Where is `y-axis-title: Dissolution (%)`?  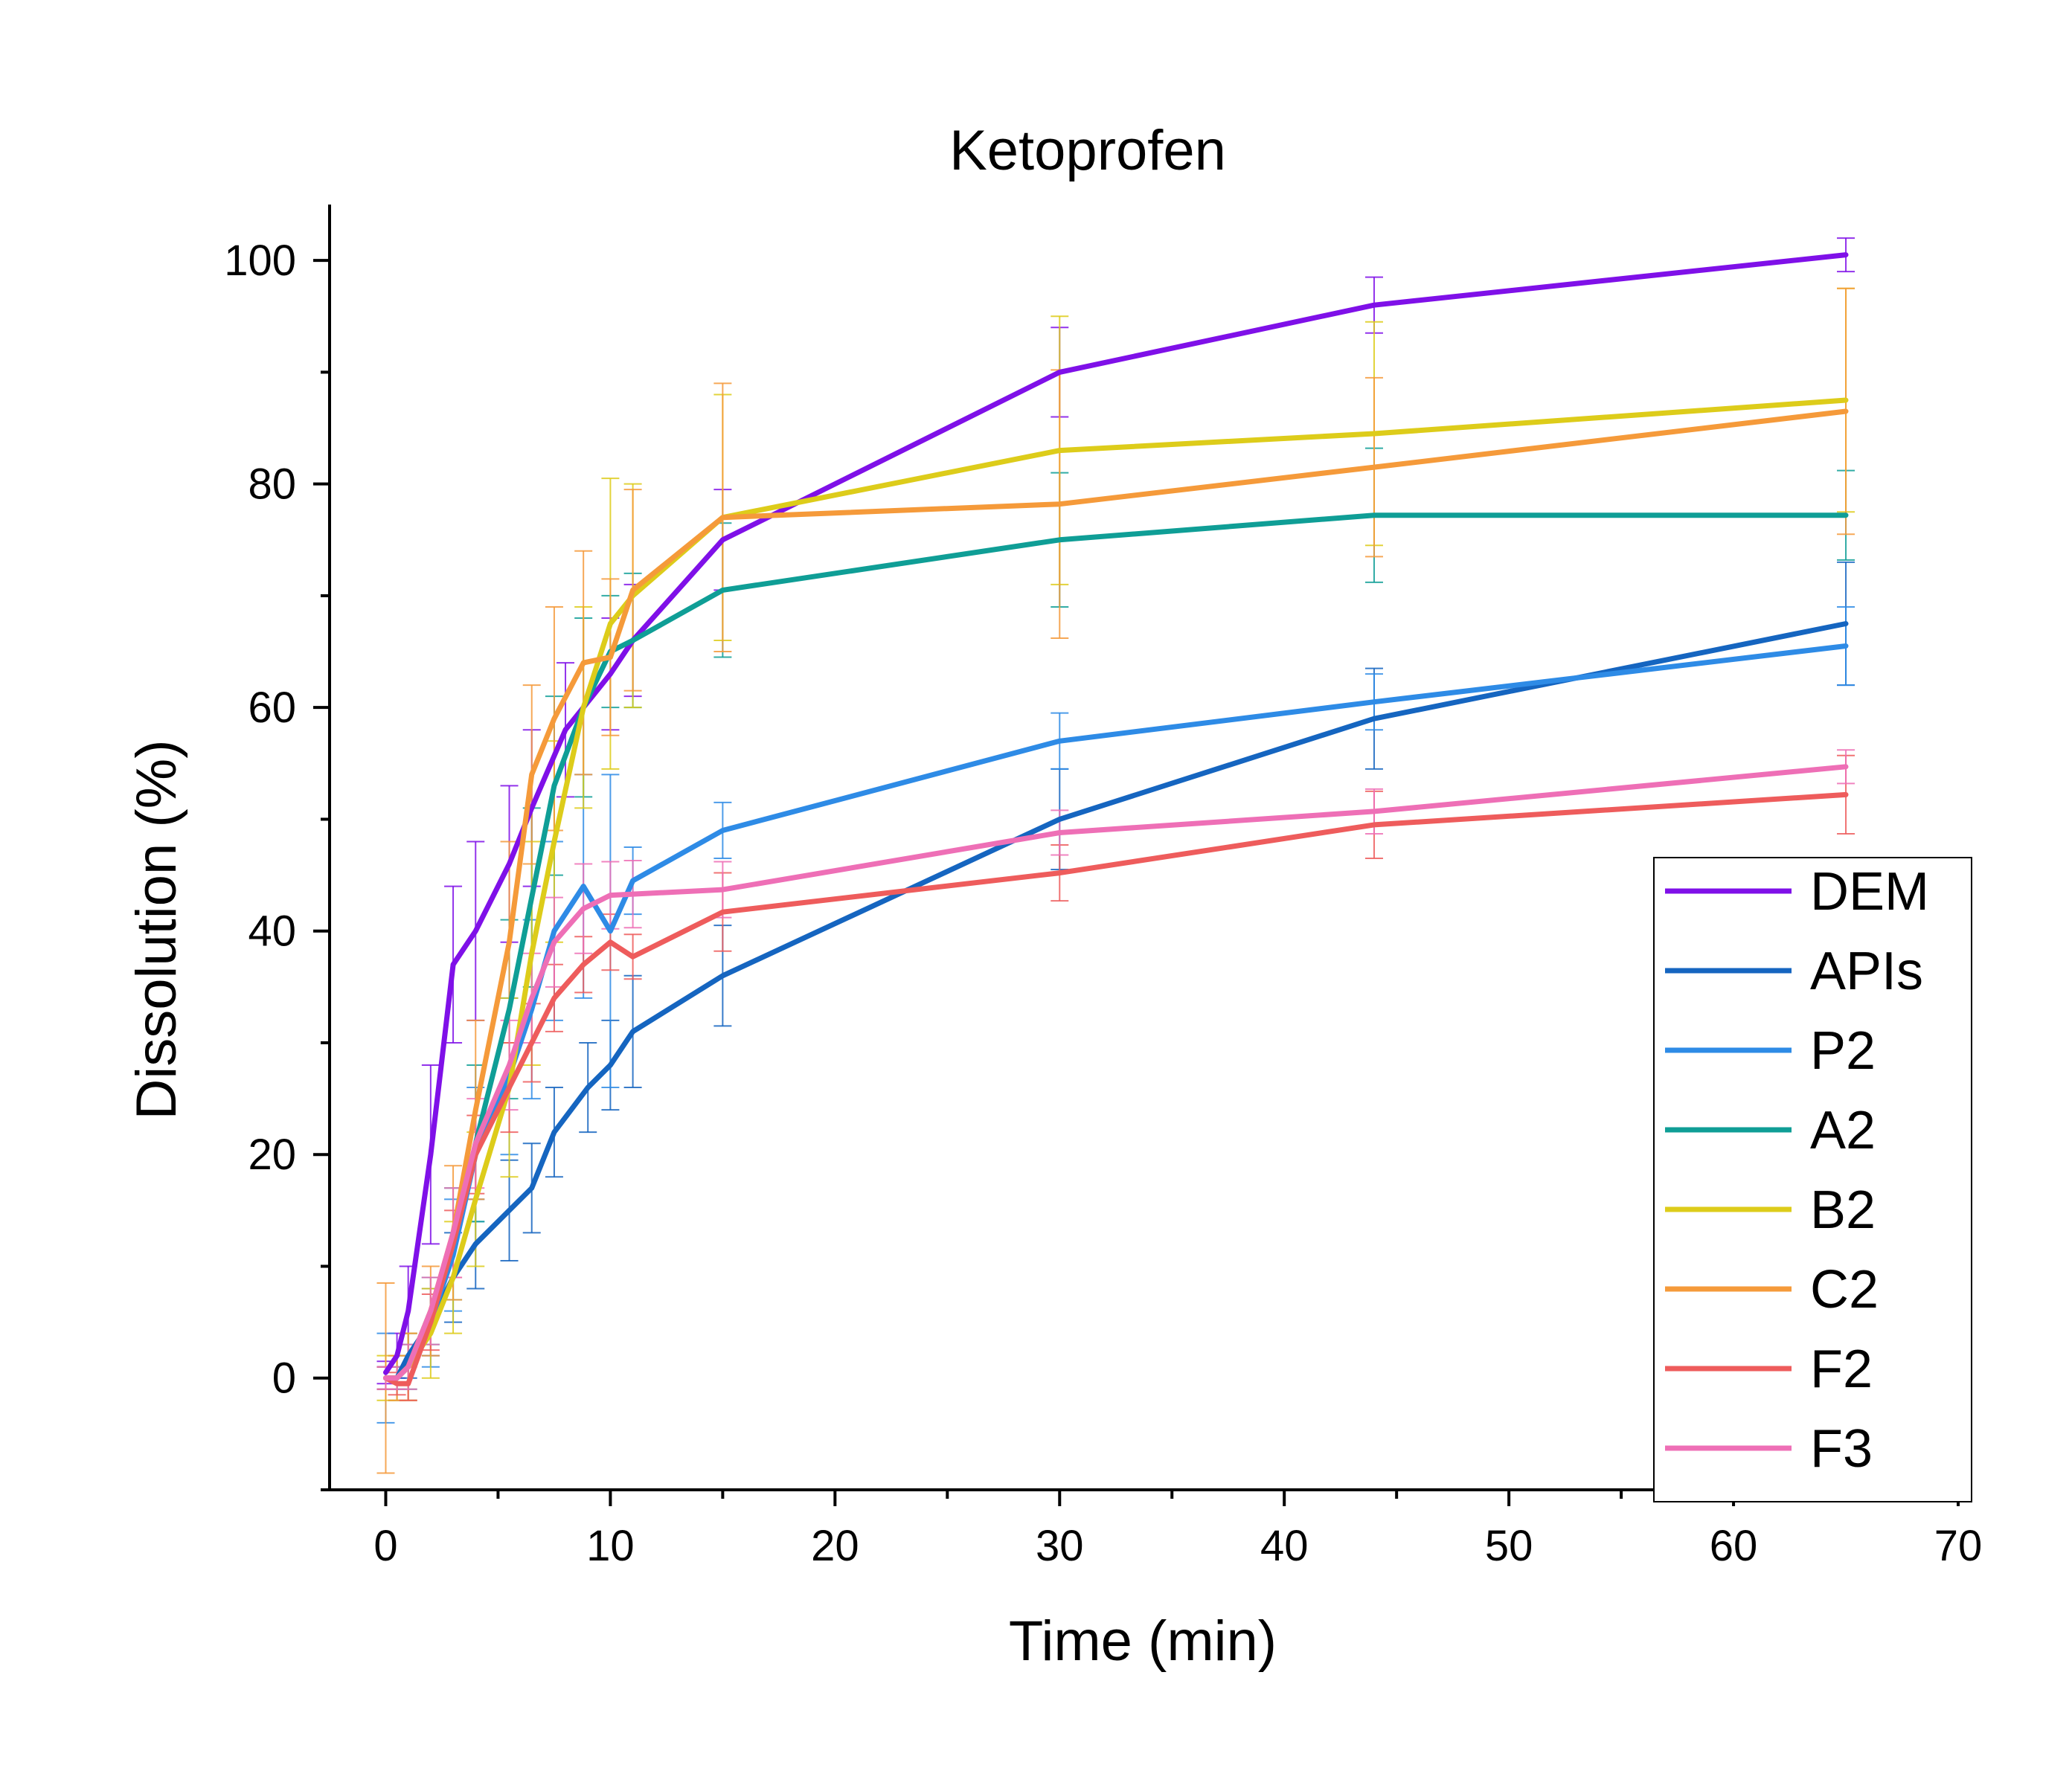 y-axis-title: Dissolution (%) is located at coordinates (156, 929).